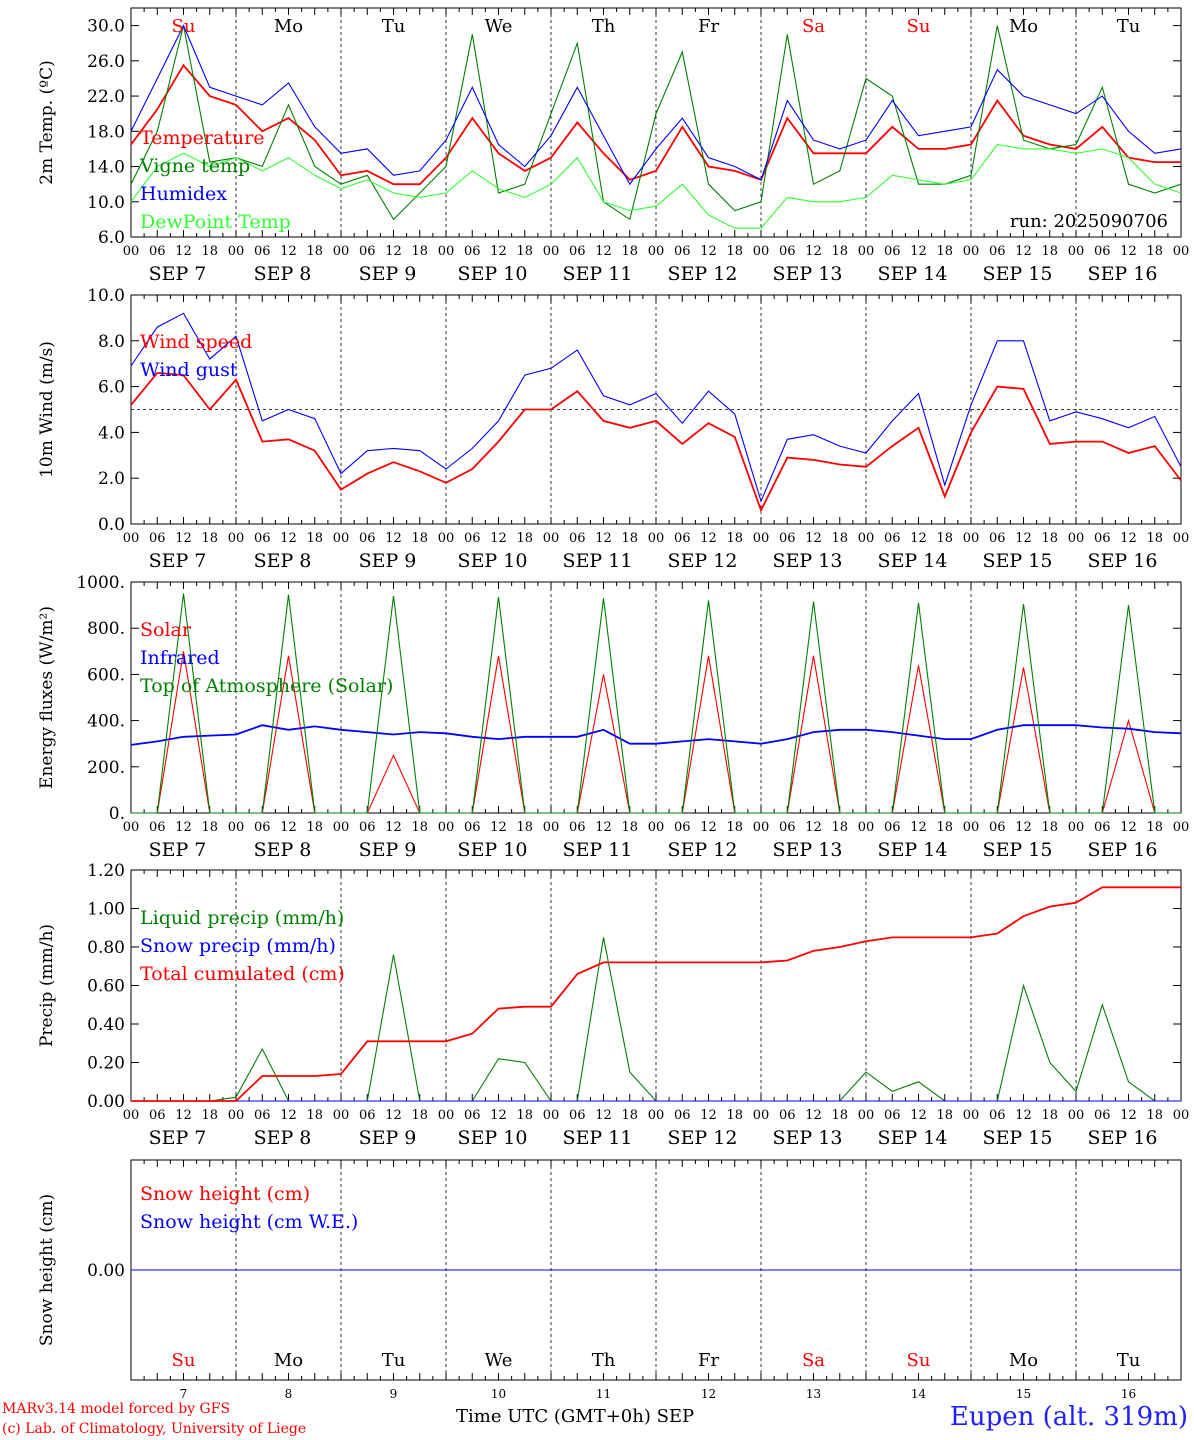  What do you see at coordinates (106, 722) in the screenshot?
I see `y-tick-label: 400.` at bounding box center [106, 722].